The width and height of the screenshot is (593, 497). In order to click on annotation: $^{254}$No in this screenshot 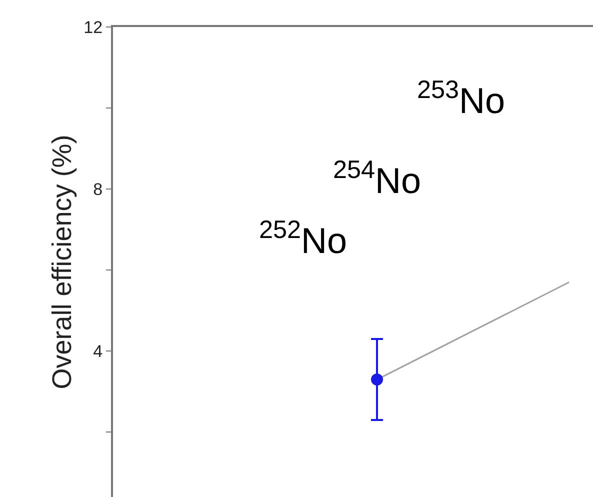, I will do `click(377, 179)`.